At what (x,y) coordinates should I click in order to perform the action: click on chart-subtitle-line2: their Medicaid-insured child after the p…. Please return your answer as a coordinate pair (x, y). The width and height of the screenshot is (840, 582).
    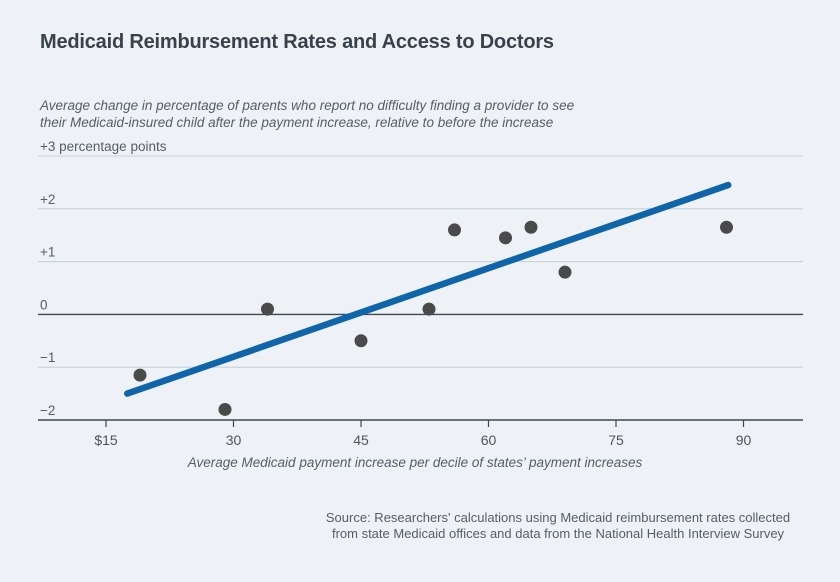
    Looking at the image, I should click on (297, 122).